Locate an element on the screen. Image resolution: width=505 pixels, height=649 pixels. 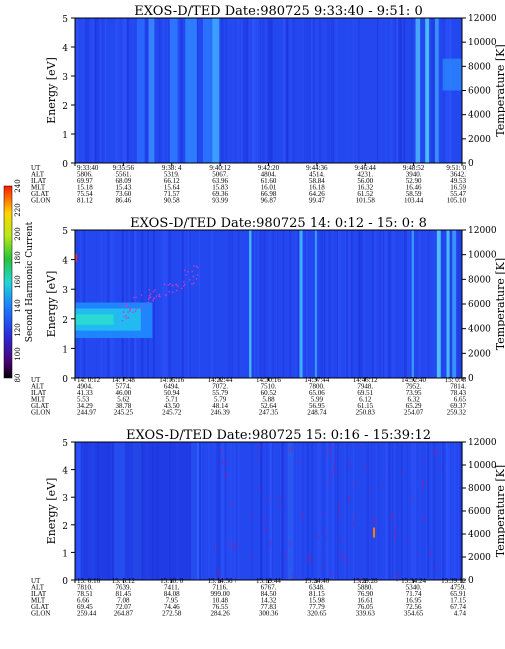
table-cell: 15.18 is located at coordinates (85, 188).